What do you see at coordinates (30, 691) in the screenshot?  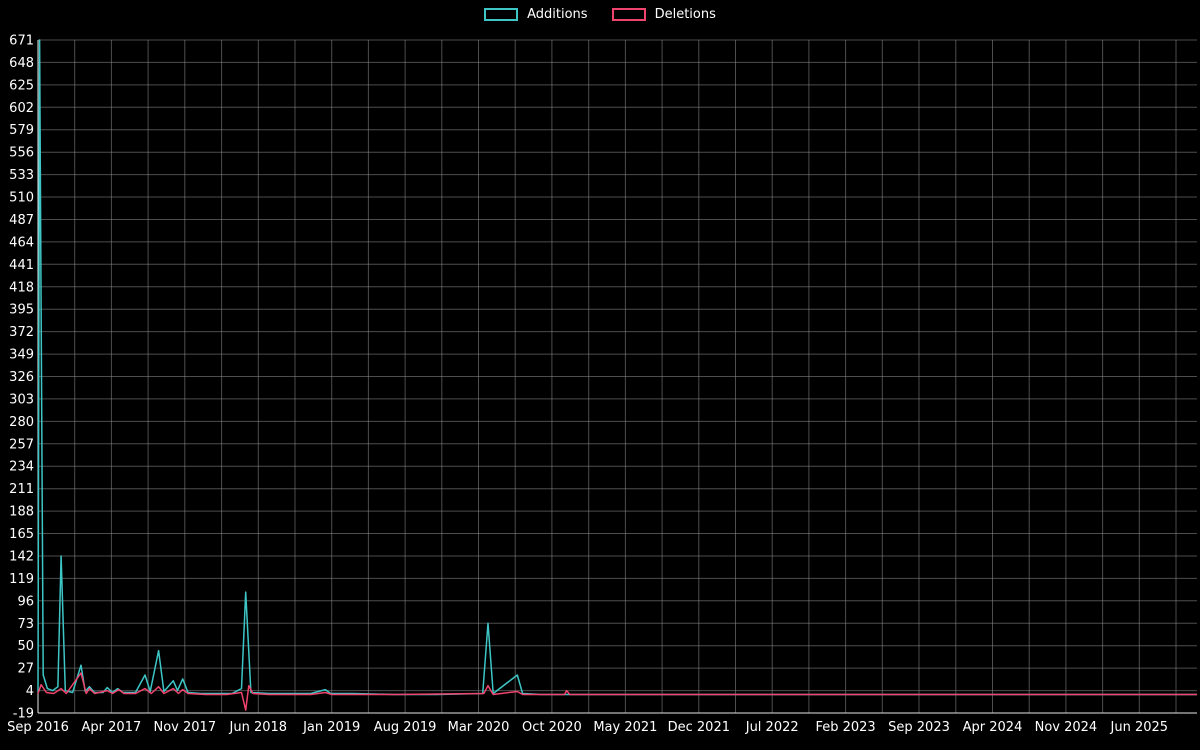 I see `y-tick-label: 4` at bounding box center [30, 691].